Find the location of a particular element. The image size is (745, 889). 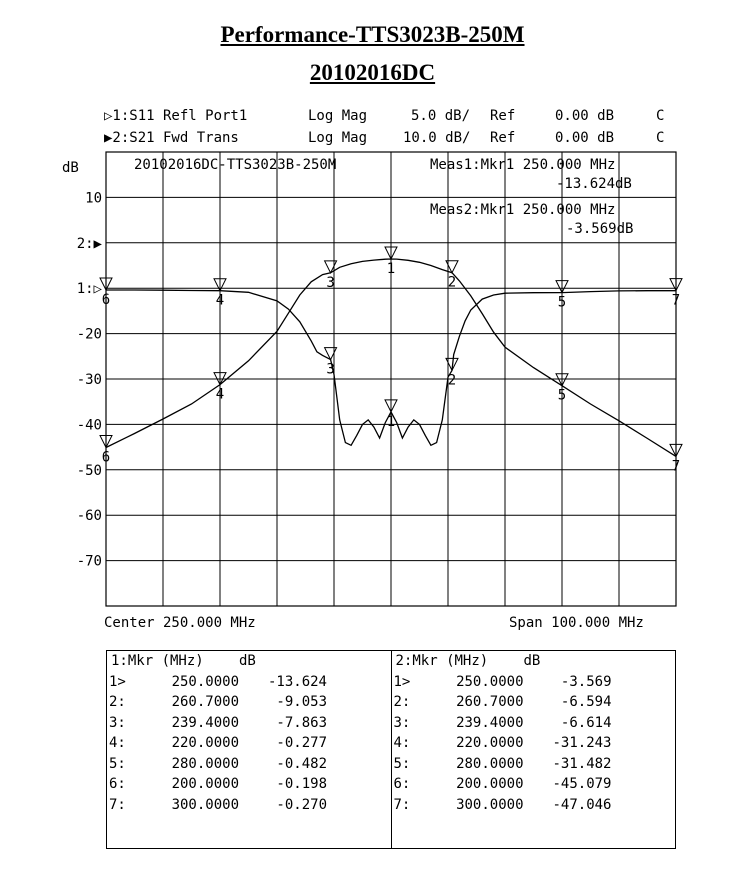

marker-table-row: 2: 260.7000 -6.594 is located at coordinates (535, 704).